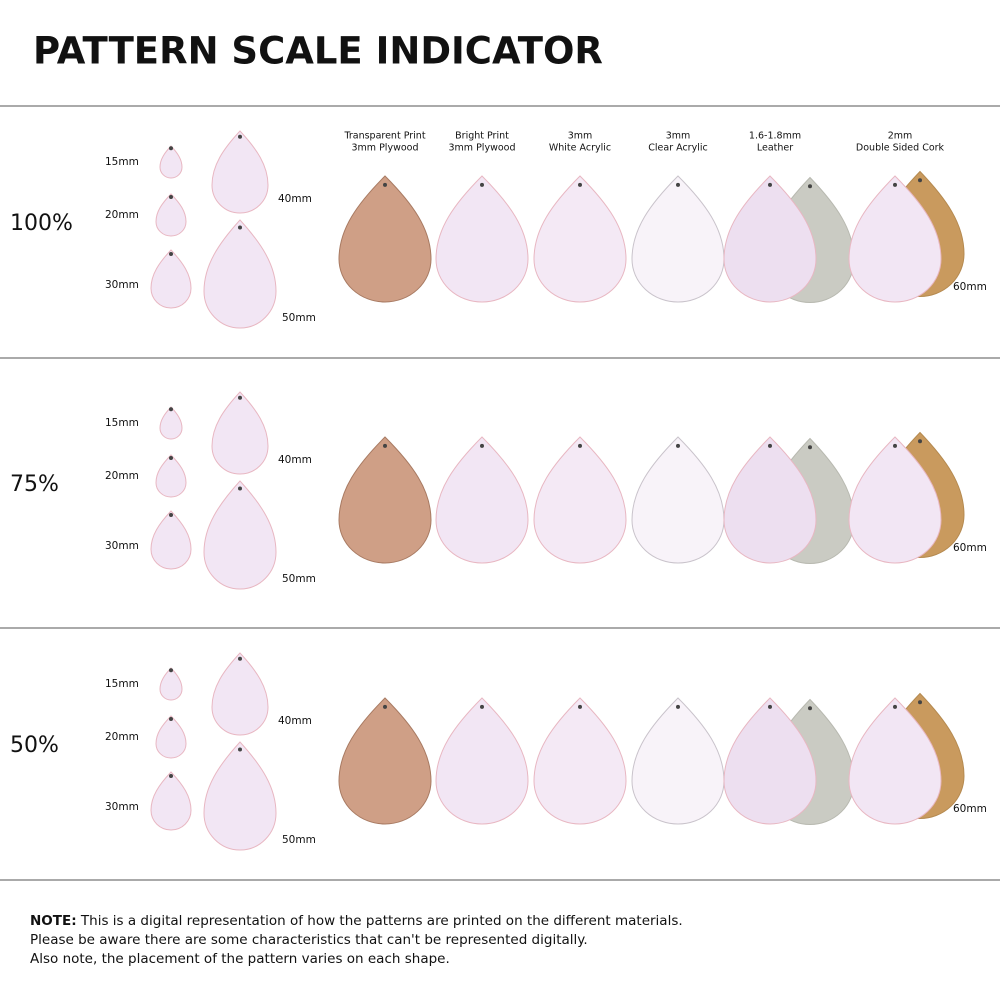 Image resolution: width=1000 pixels, height=1000 pixels. I want to click on scale-label: 50%, so click(34, 745).